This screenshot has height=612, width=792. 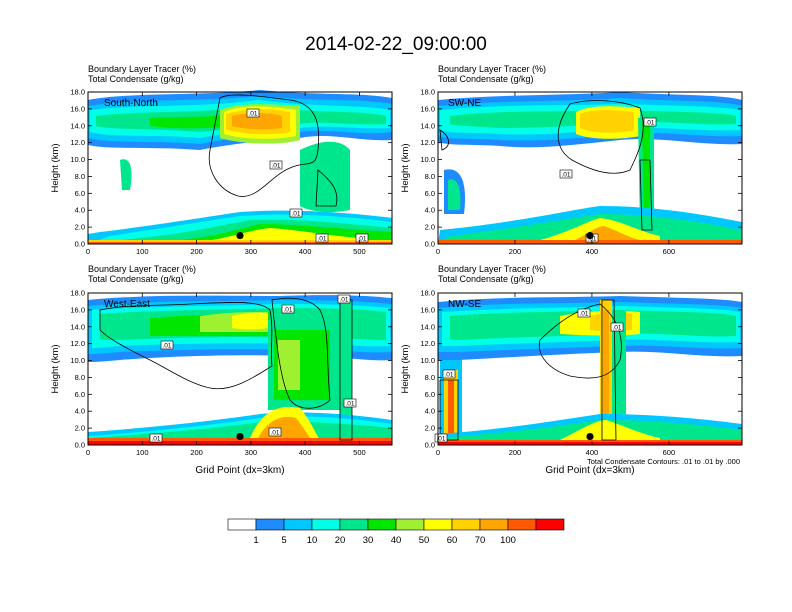 I want to click on panel-line1: Boundary Layer Tracer (%), so click(x=492, y=269).